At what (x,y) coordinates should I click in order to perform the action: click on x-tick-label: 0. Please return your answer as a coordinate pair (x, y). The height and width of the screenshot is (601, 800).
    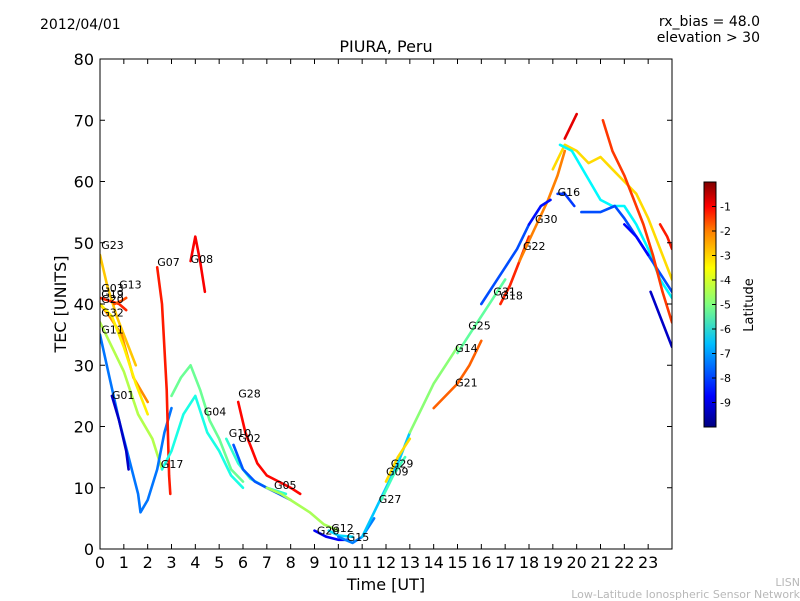
    Looking at the image, I should click on (100, 562).